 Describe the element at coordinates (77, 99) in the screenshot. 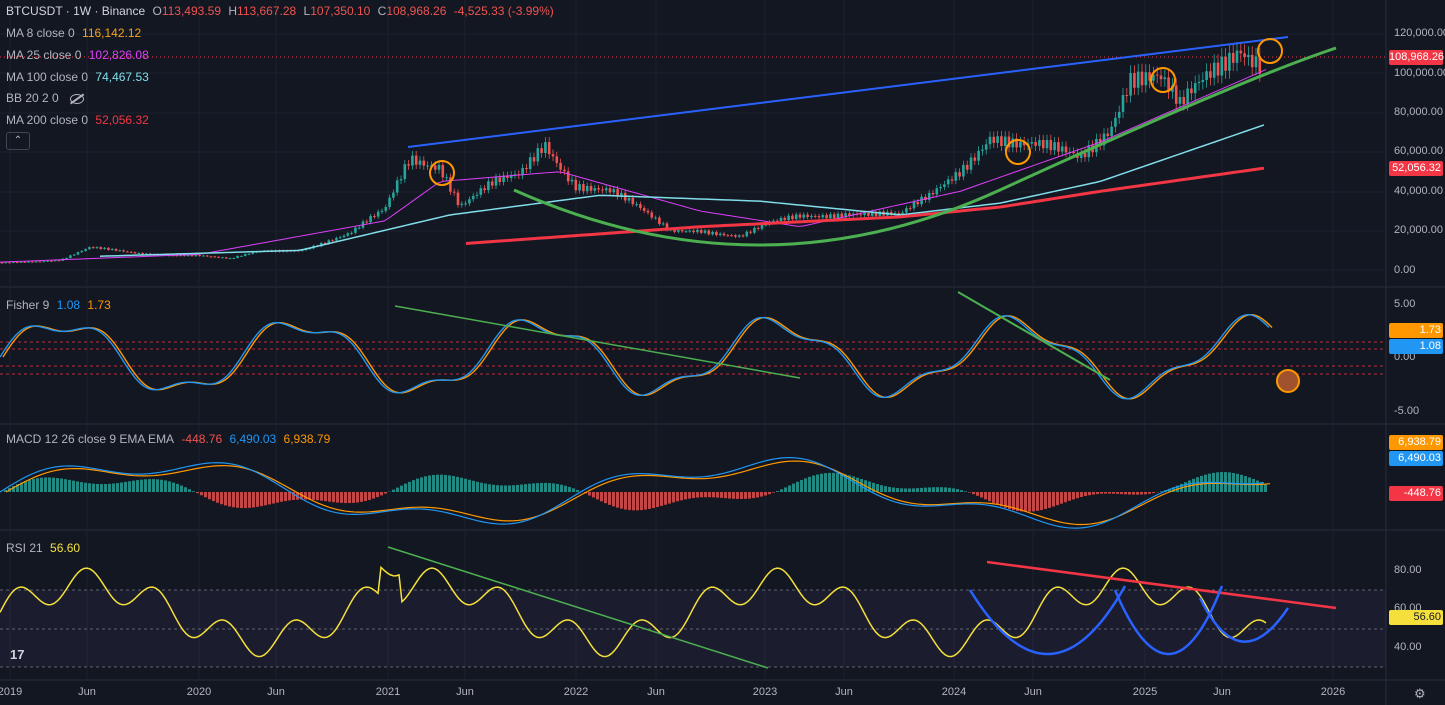

I see `hidden-eye-icon` at that location.